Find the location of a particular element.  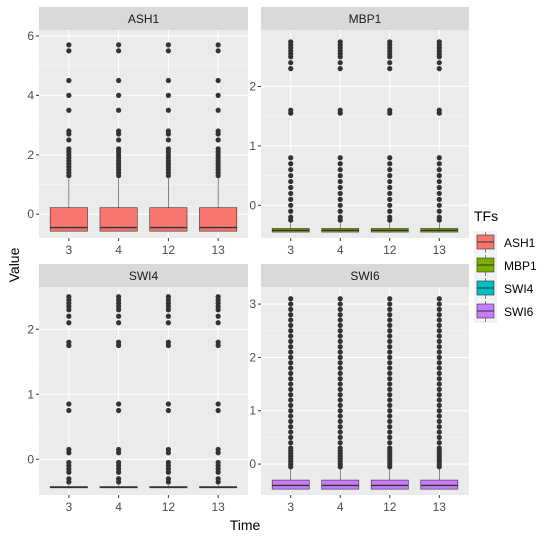

x-tick-label: 4 is located at coordinates (340, 507).